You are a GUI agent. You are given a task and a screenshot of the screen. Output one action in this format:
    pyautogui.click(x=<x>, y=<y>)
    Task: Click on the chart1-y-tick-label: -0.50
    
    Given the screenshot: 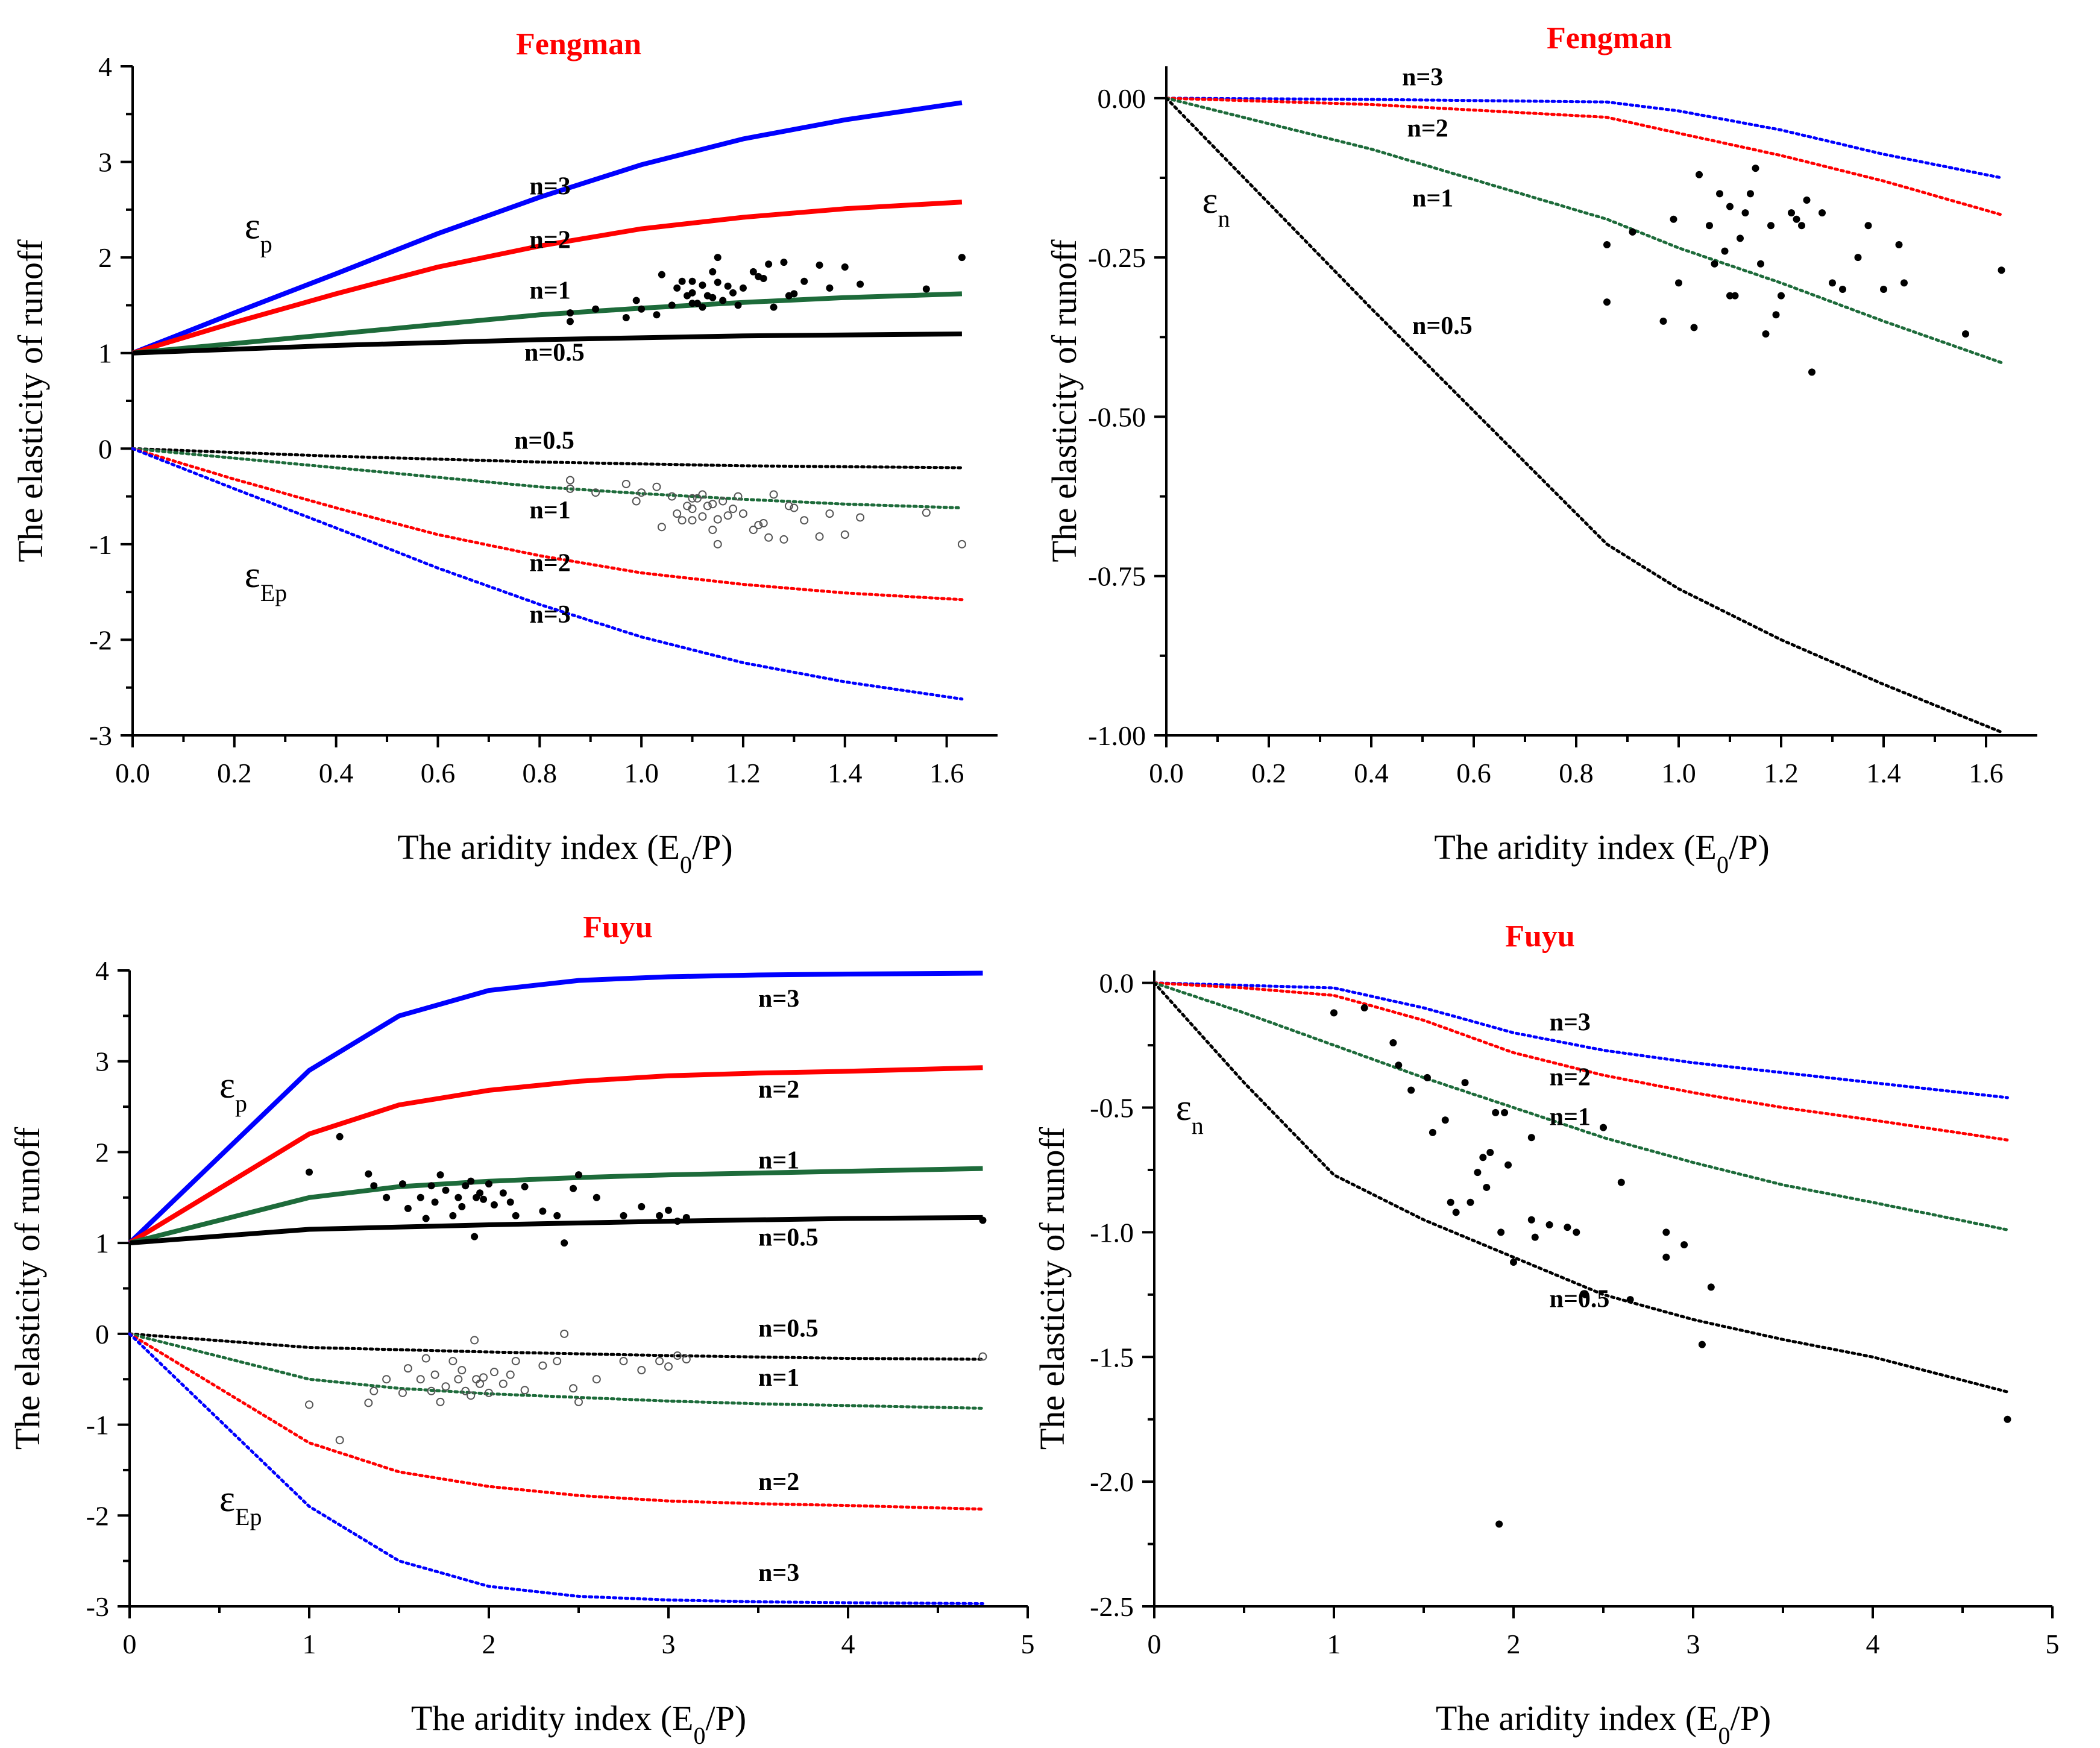 What is the action you would take?
    pyautogui.click(x=1117, y=416)
    